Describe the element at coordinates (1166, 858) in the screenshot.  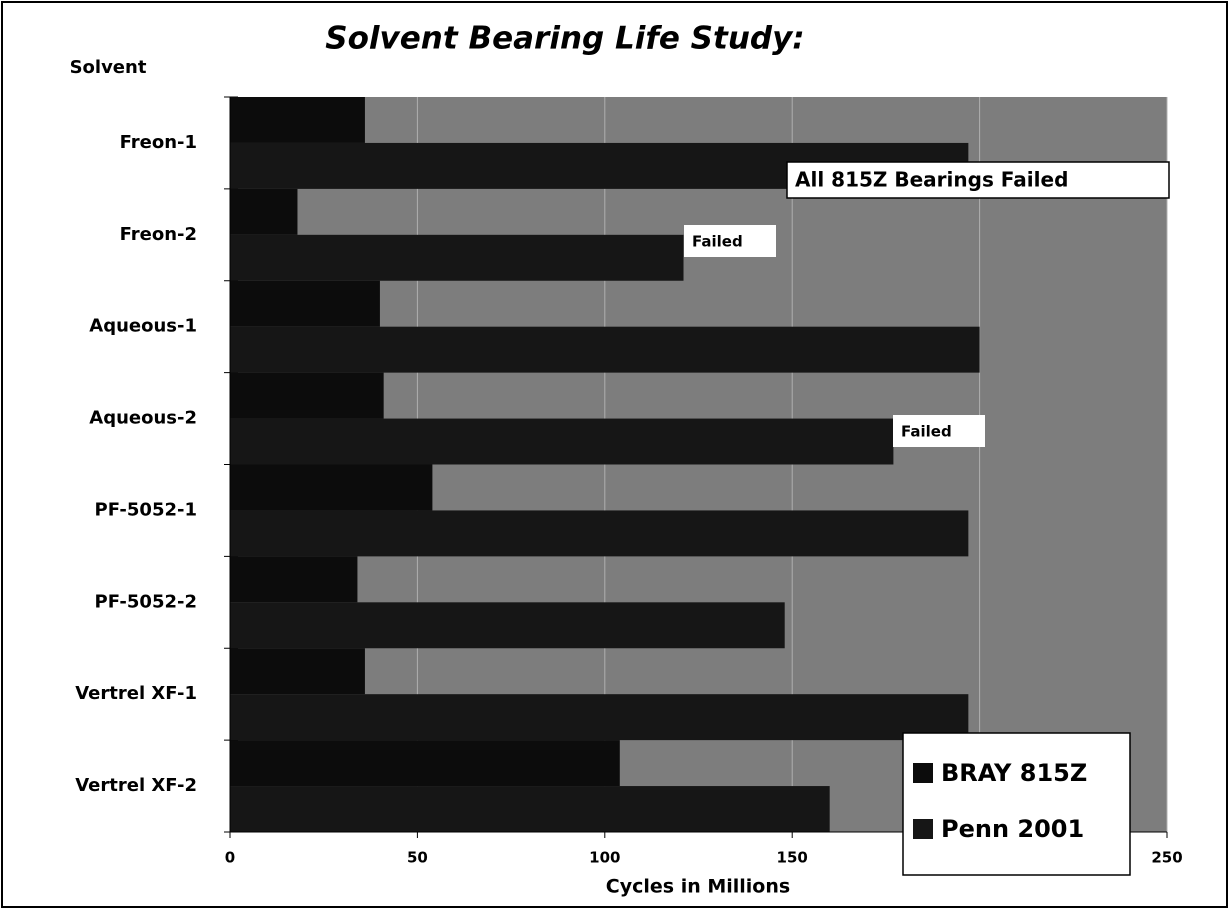
I see `x-tick-label: 250` at that location.